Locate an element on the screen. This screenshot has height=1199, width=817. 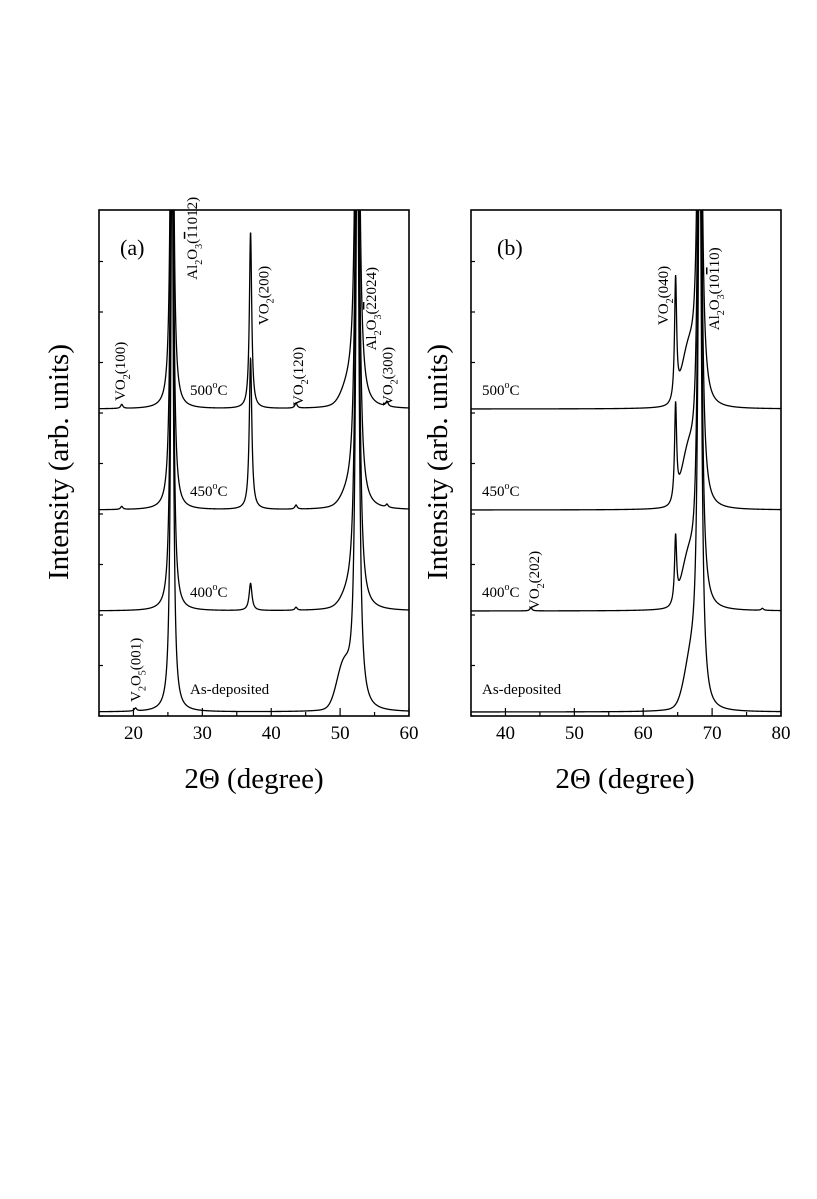
series-b-500oc is located at coordinates (626, 310).